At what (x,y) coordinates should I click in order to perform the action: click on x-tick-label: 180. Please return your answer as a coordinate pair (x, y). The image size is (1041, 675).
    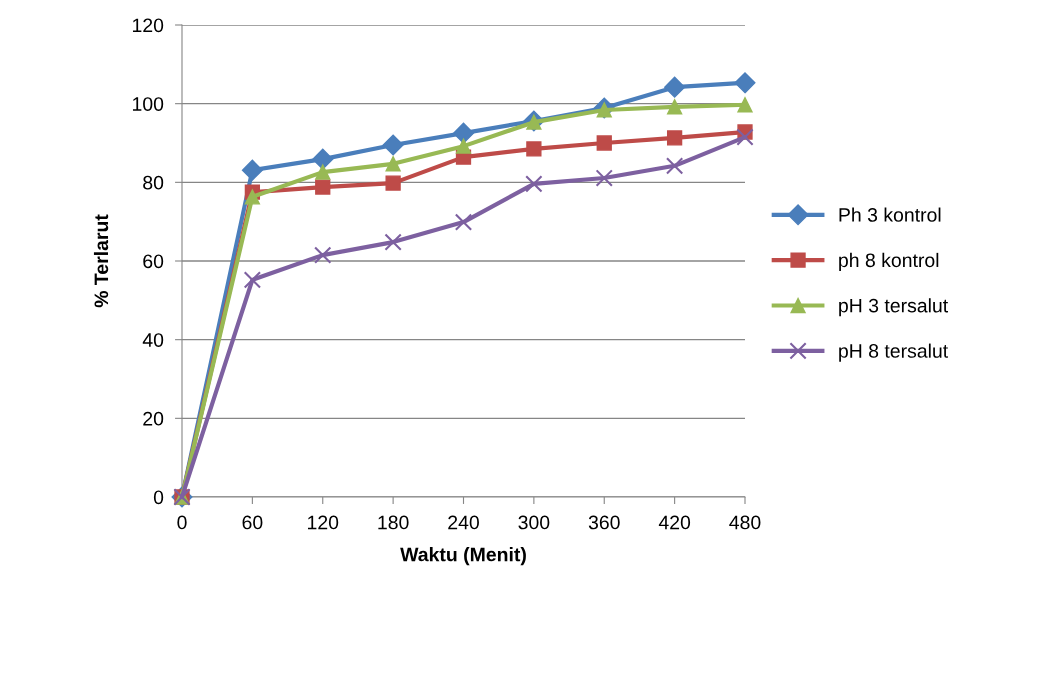
    Looking at the image, I should click on (393, 522).